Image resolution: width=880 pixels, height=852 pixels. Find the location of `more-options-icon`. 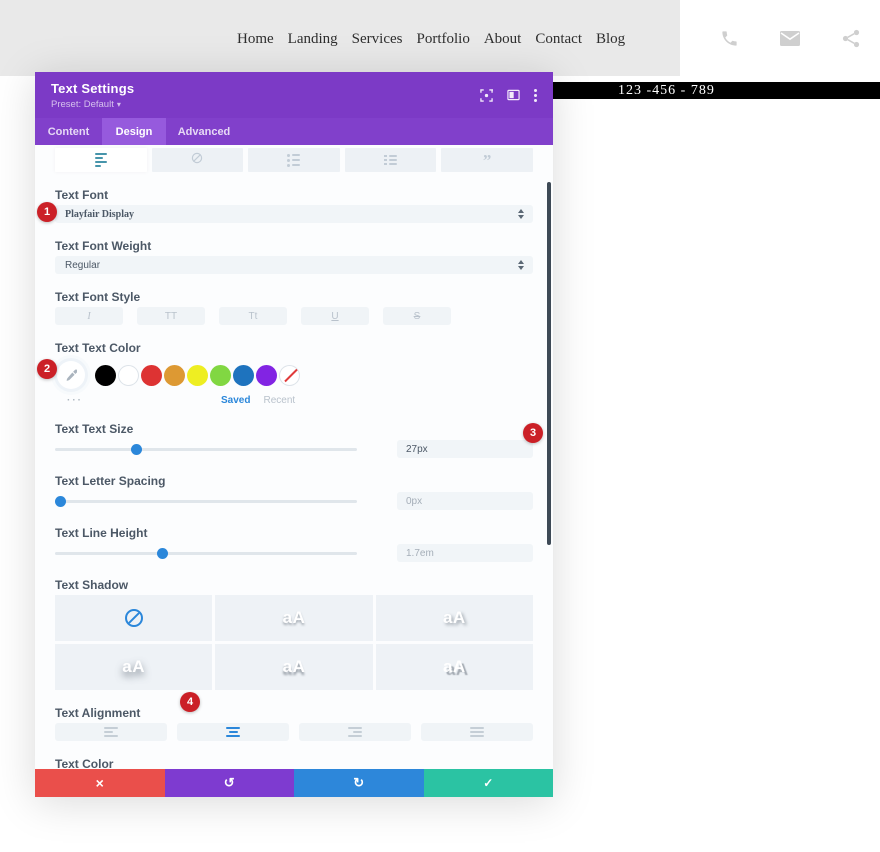

more-options-icon is located at coordinates (535, 95).